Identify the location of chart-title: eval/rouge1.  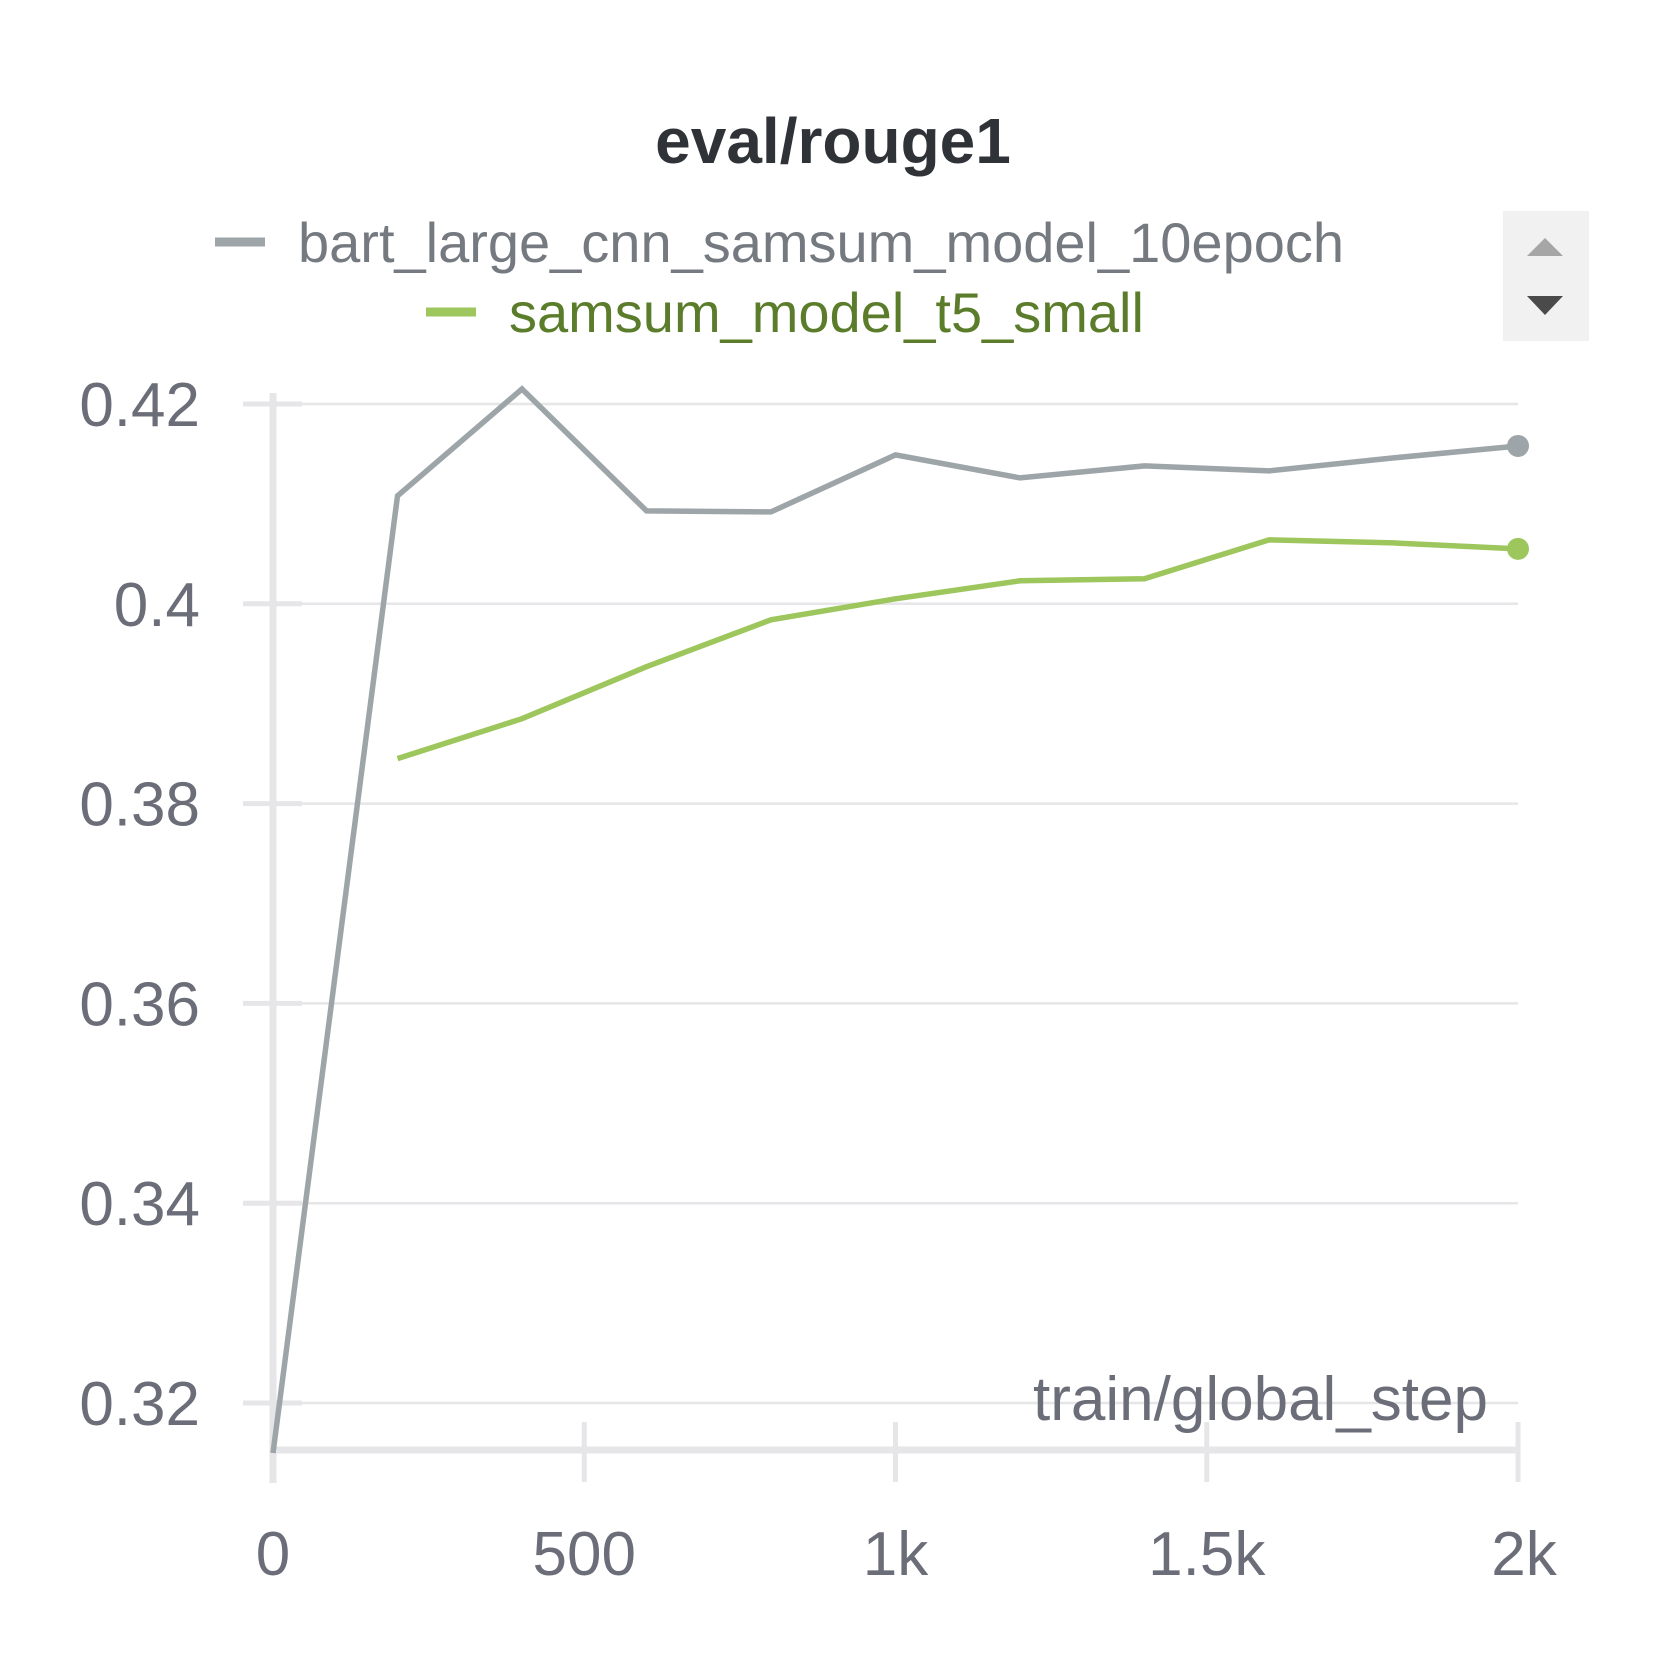
(833, 141).